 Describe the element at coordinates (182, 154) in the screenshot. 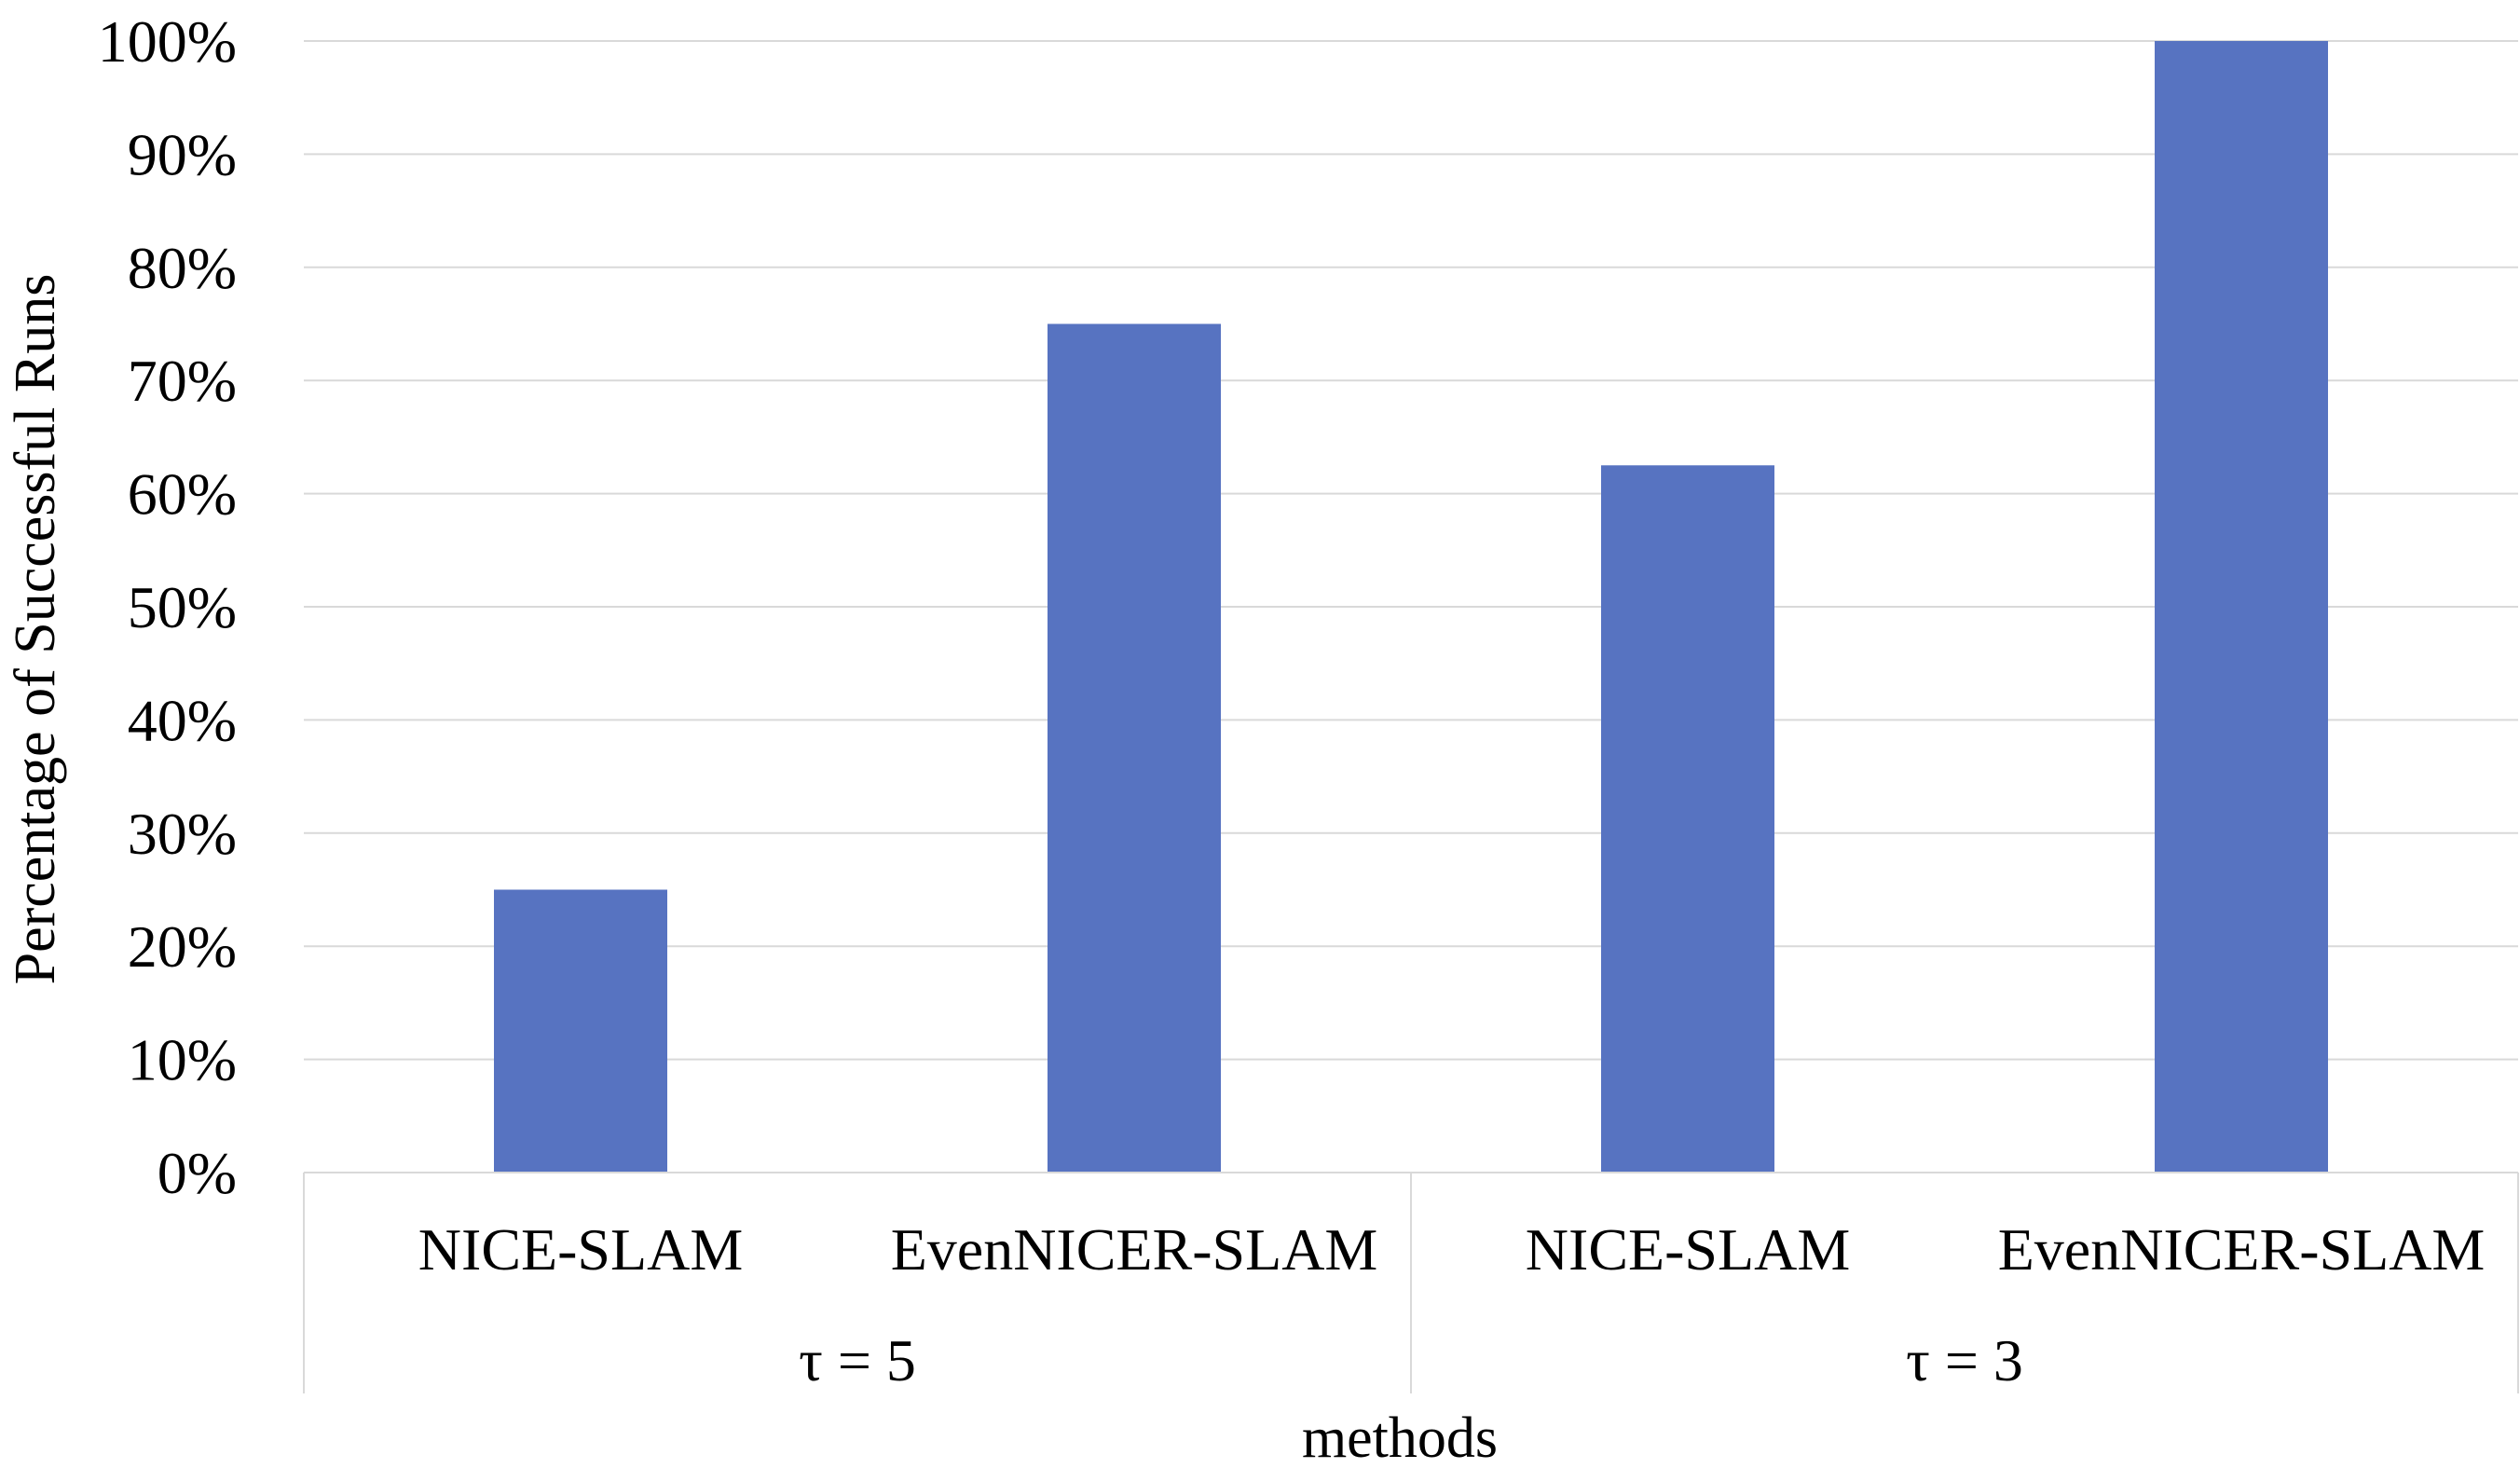

I see `y-tick-label: 90%` at that location.